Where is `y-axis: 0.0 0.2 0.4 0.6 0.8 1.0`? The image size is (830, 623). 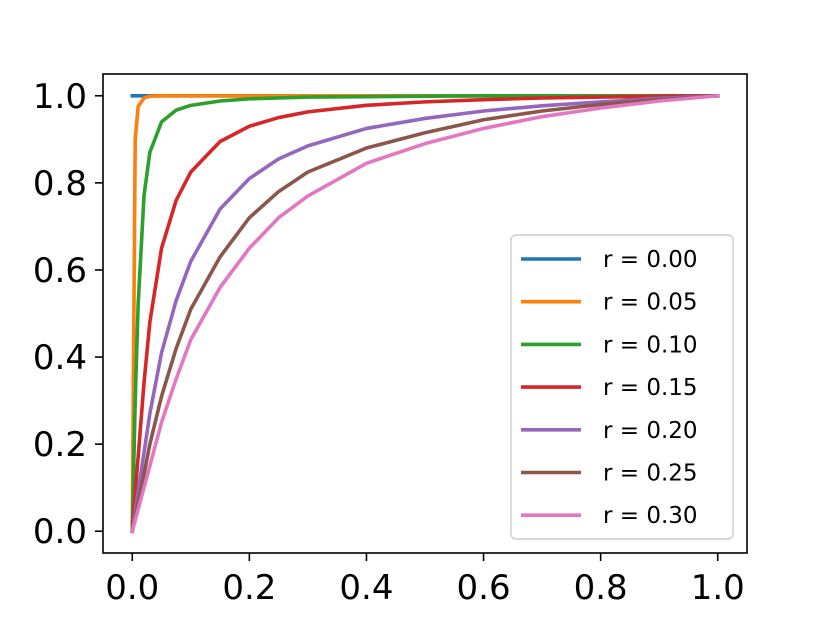 y-axis: 0.0 0.2 0.4 0.6 0.8 1.0 is located at coordinates (68, 314).